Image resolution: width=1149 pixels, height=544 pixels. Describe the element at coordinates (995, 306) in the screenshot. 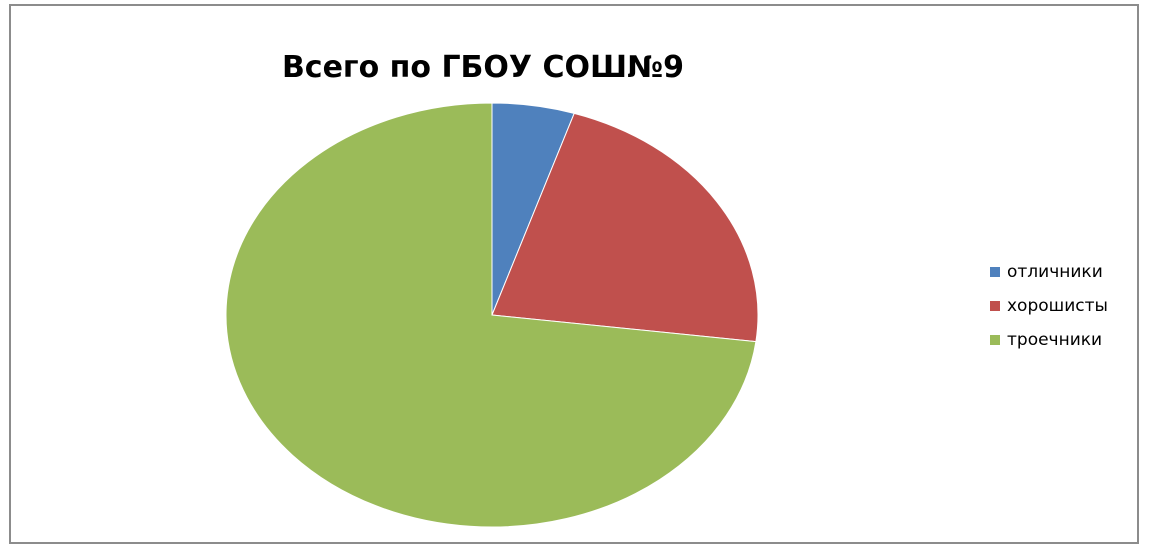

I see `legend-swatch-khoroshisty` at that location.